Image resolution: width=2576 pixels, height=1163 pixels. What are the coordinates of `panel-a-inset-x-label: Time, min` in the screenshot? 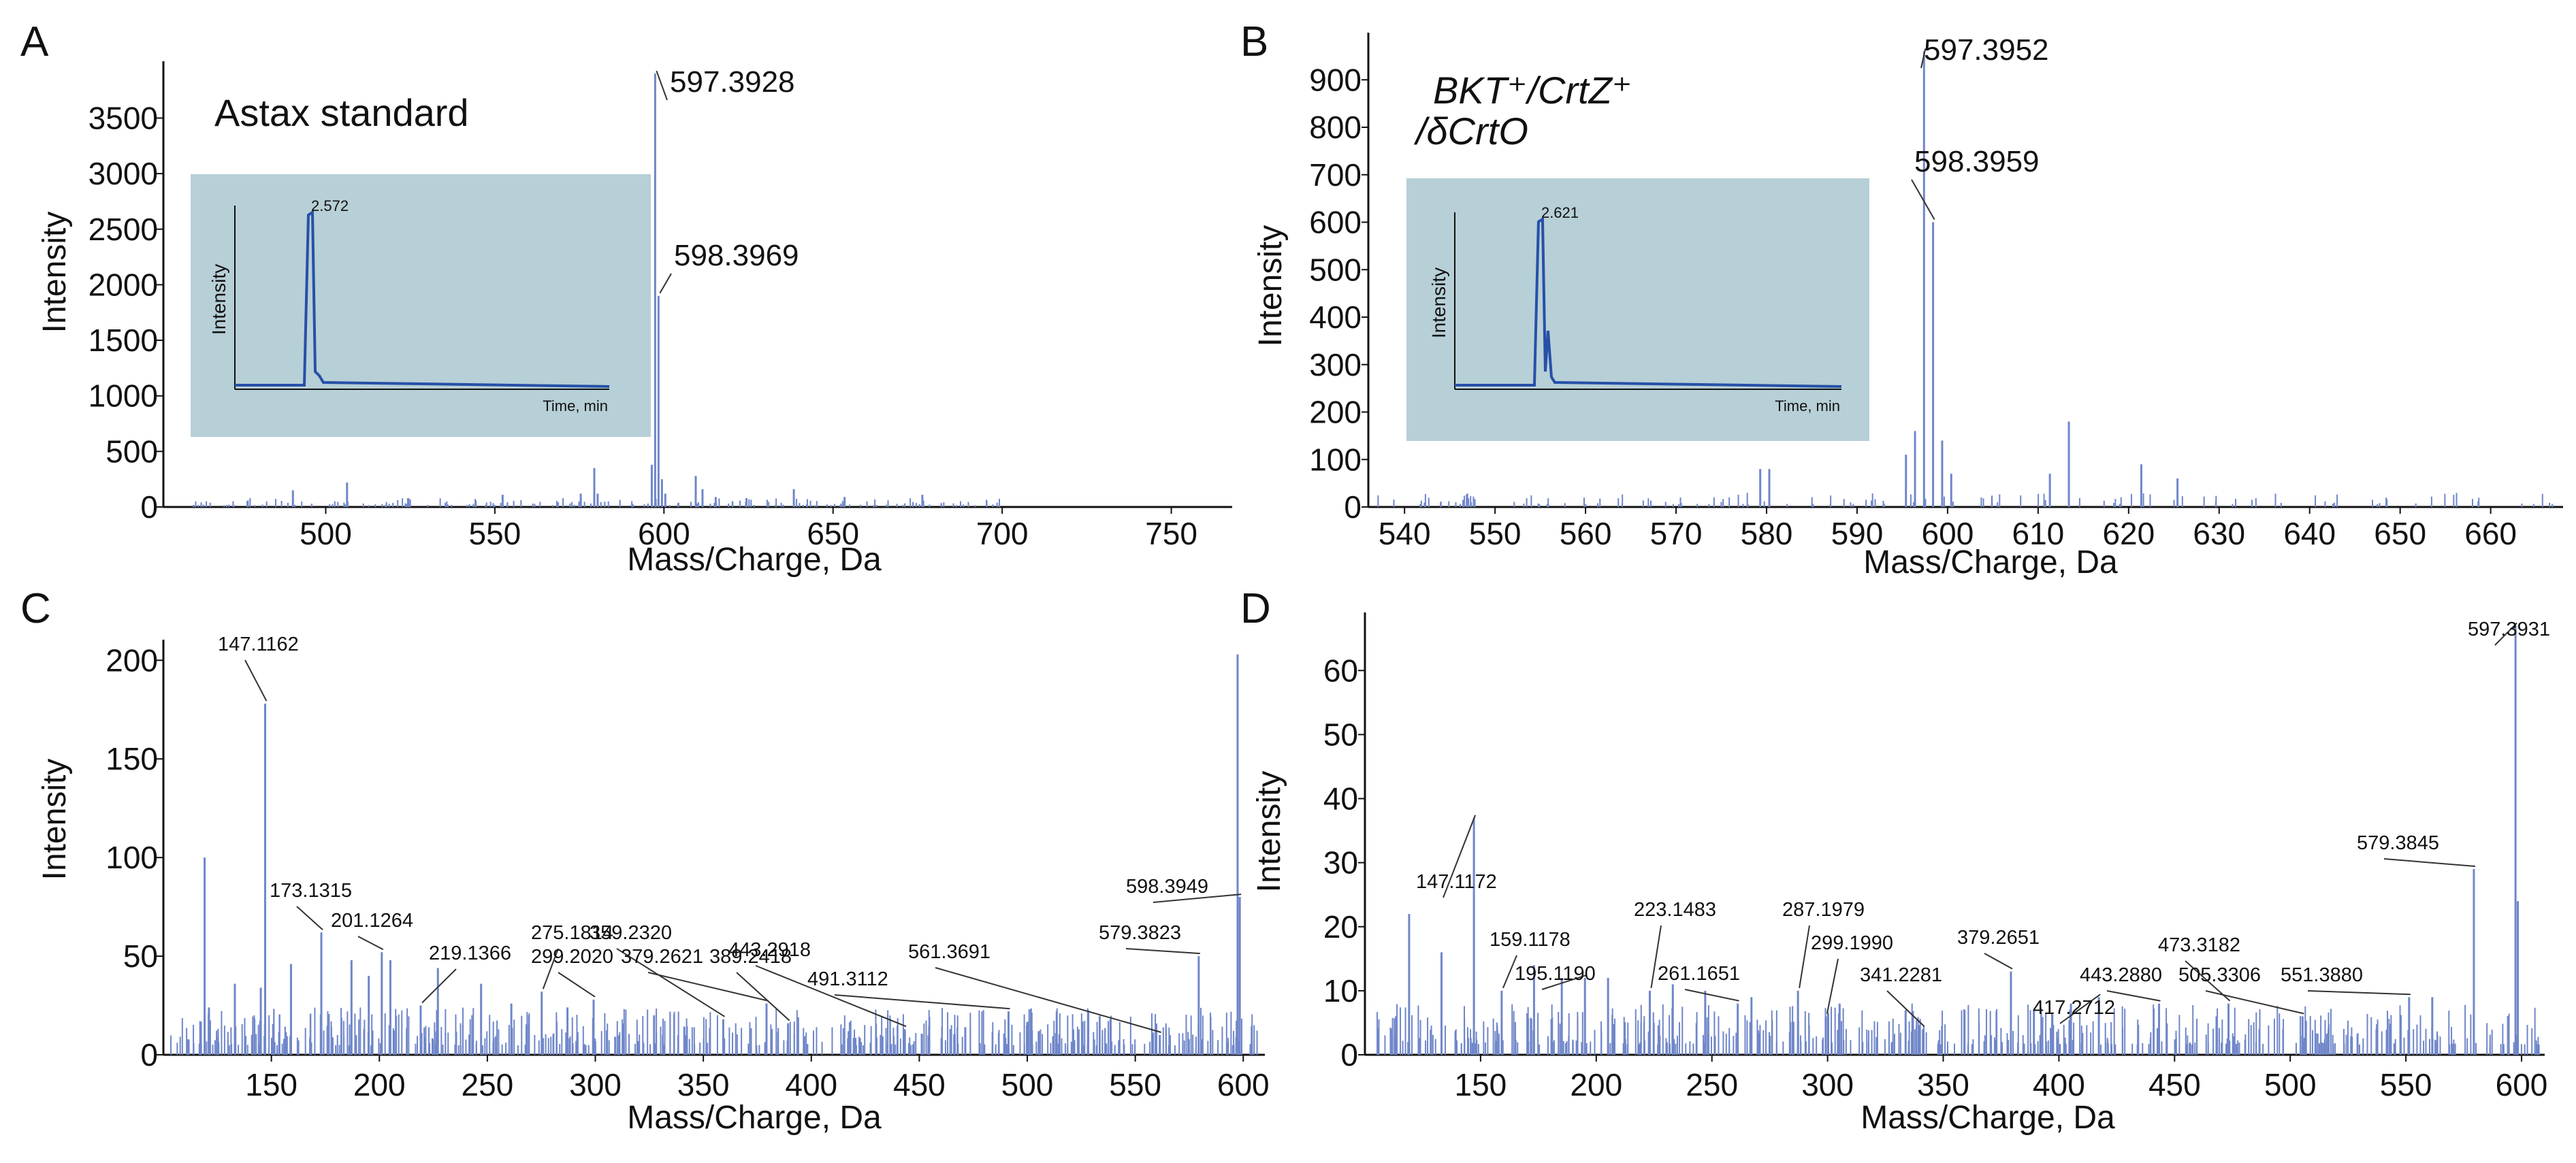 It's located at (576, 405).